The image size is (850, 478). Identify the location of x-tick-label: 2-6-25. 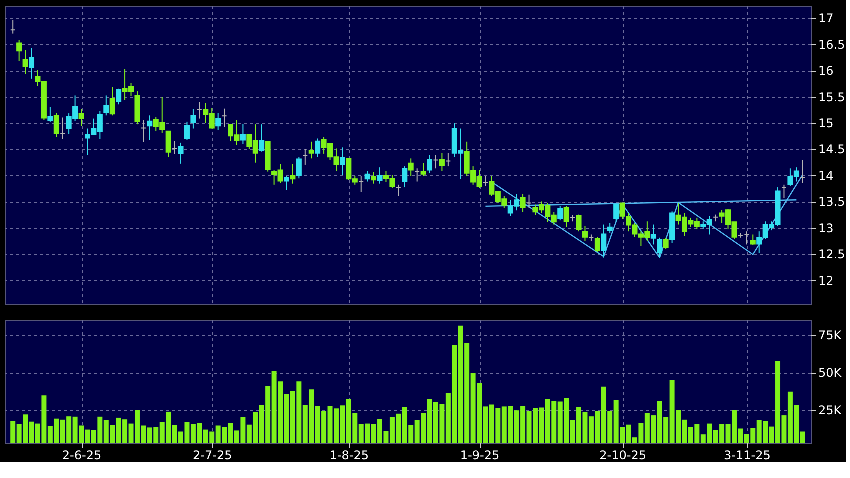
(82, 455).